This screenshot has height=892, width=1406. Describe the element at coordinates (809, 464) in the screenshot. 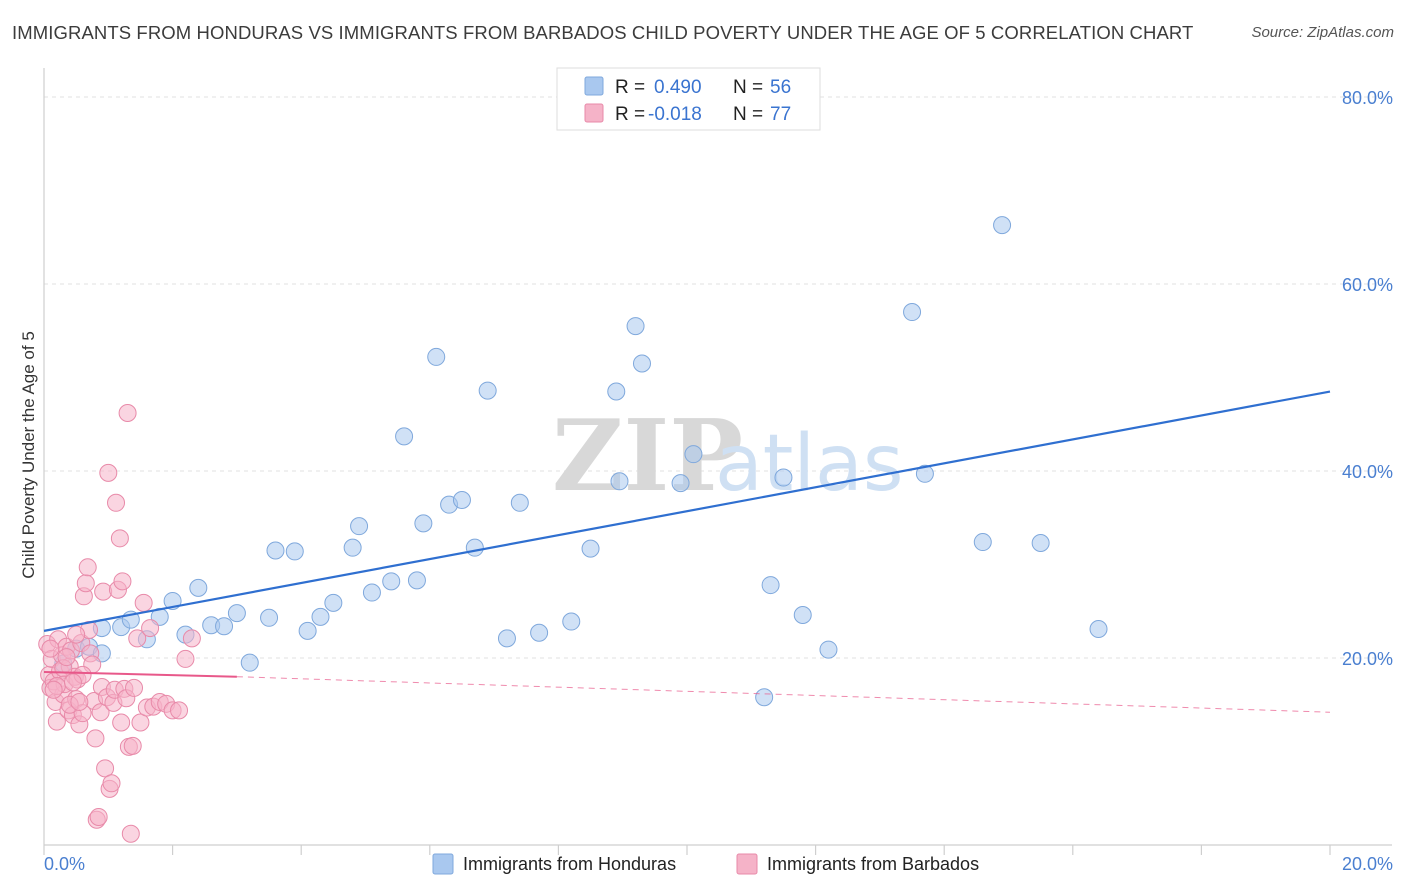

I see `watermark-atlas: atlas` at that location.